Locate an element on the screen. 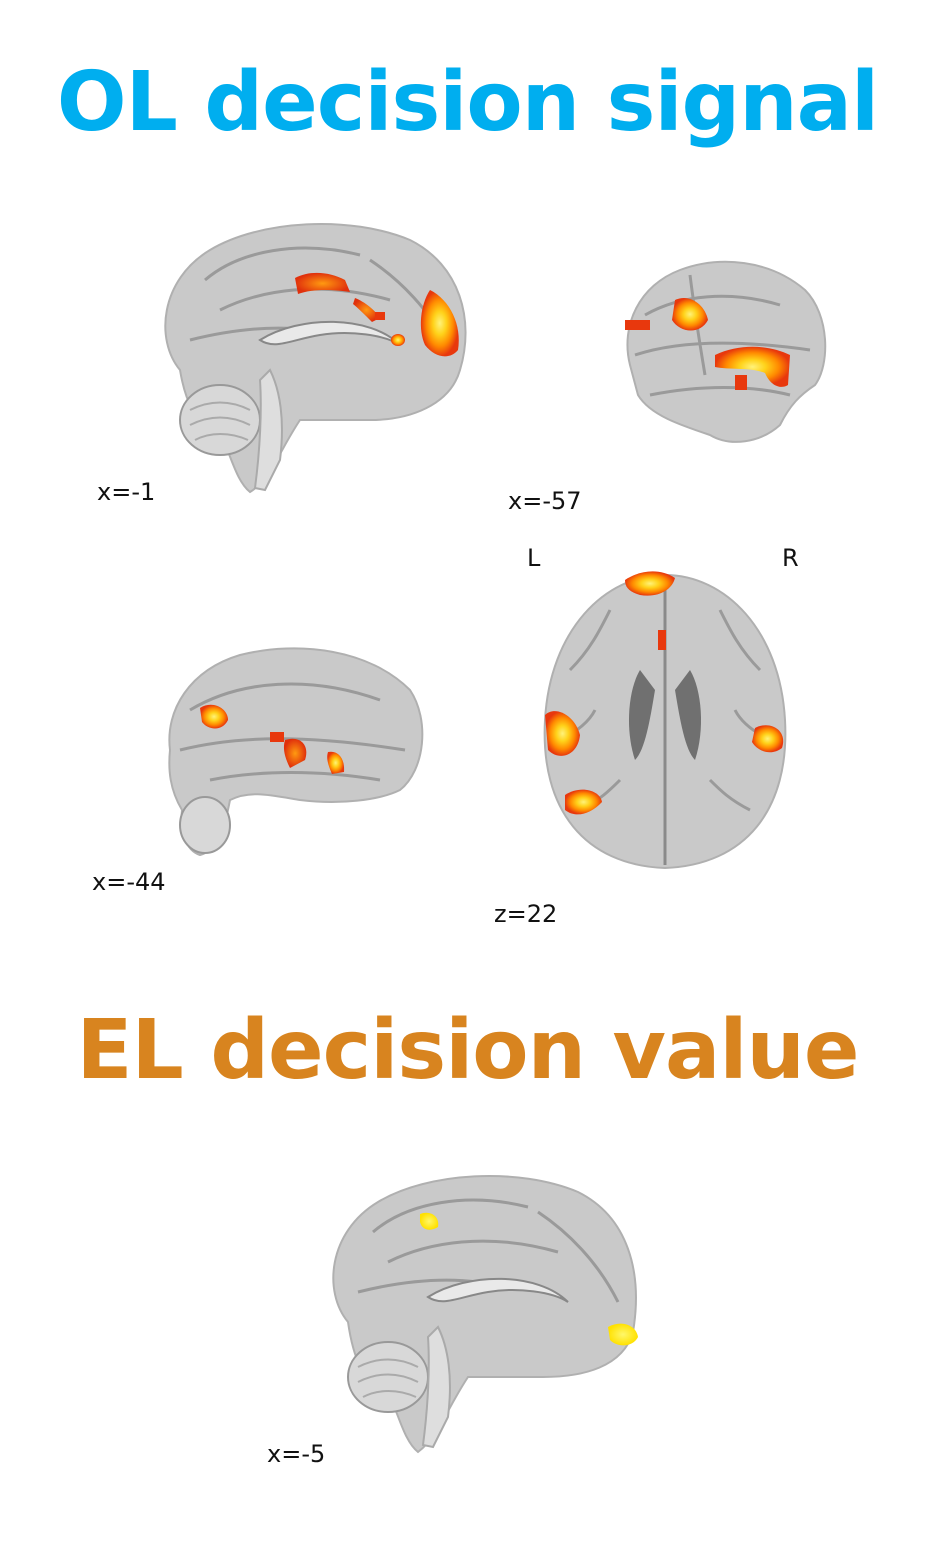  ol-decision-signal-title: OL decision signal is located at coordinates (467, 102).